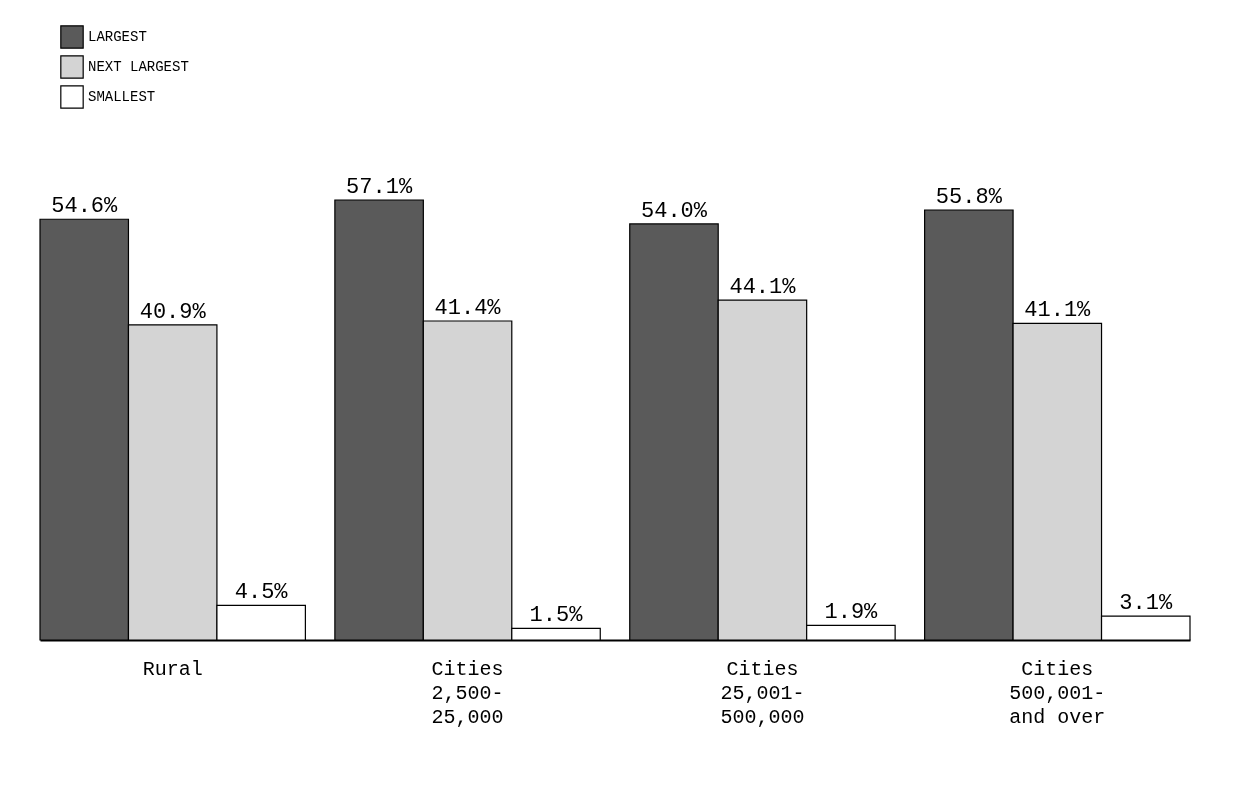  What do you see at coordinates (762, 693) in the screenshot?
I see `x-tick-label: Cities 25,001- 500,000` at bounding box center [762, 693].